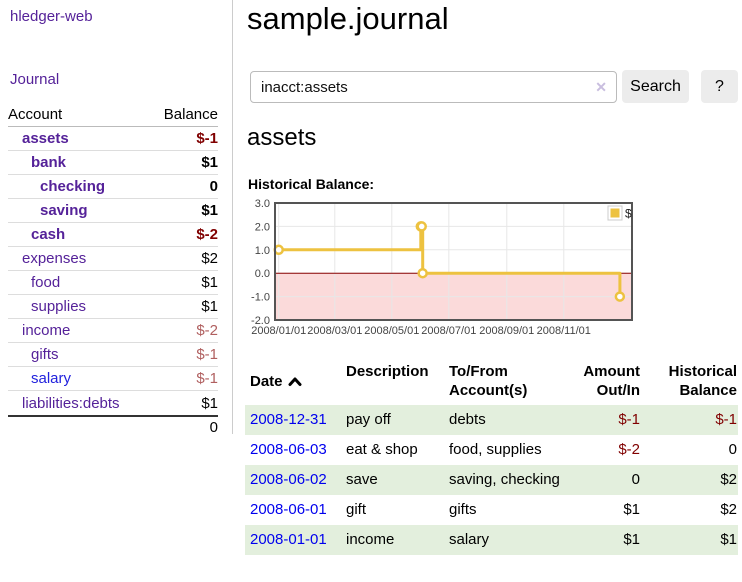 This screenshot has height=582, width=742. Describe the element at coordinates (73, 186) in the screenshot. I see `sidebar-account-link: checking` at that location.